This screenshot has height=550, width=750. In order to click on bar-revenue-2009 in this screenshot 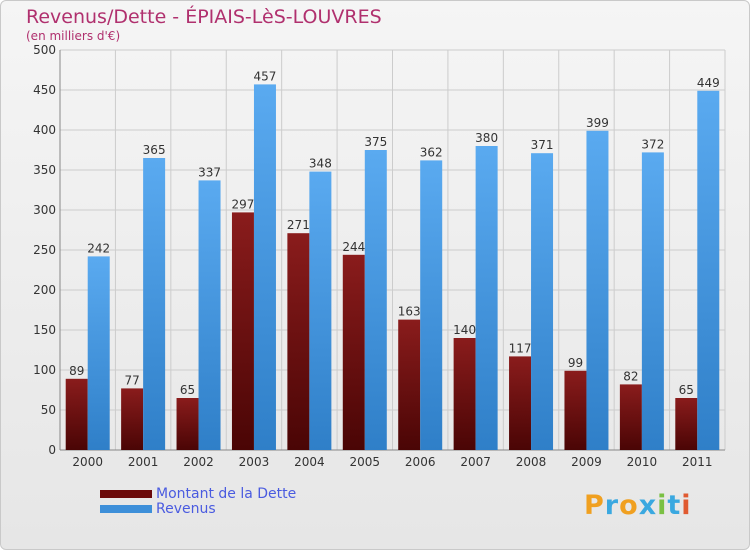, I will do `click(597, 290)`.